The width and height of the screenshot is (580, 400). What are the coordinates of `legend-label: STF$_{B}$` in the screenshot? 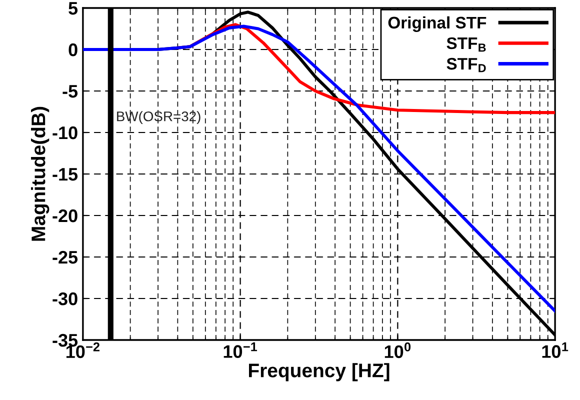 It's located at (466, 44).